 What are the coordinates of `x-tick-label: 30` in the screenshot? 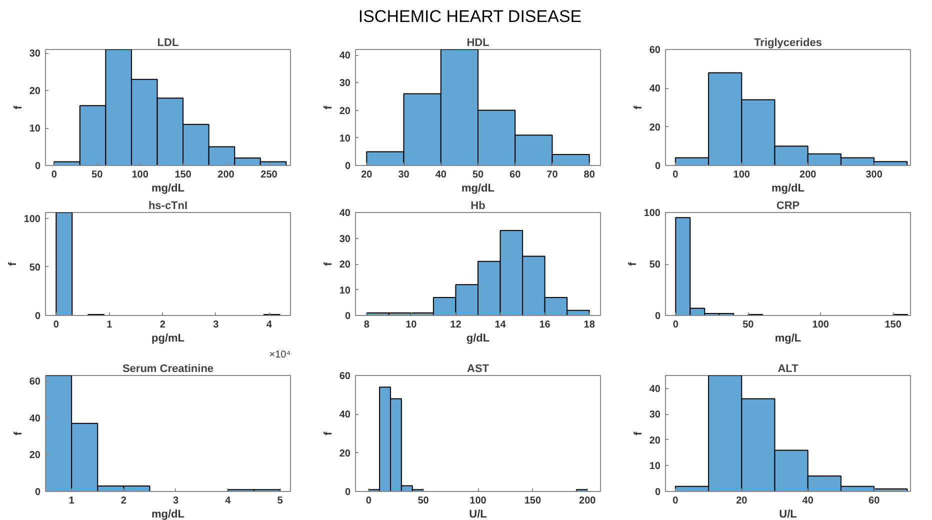 It's located at (404, 175).